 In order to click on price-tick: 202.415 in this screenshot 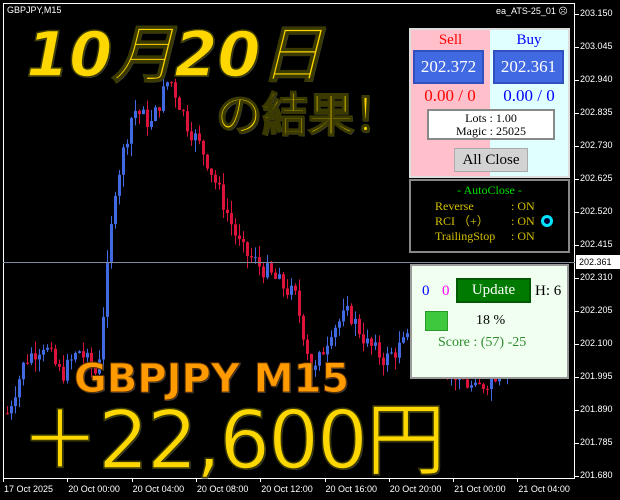, I will do `click(596, 244)`.